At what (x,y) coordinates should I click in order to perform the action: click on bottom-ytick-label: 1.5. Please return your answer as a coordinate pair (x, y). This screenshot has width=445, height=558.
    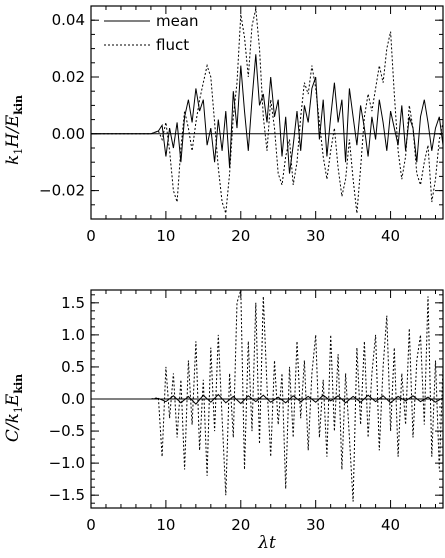
    Looking at the image, I should click on (73, 303).